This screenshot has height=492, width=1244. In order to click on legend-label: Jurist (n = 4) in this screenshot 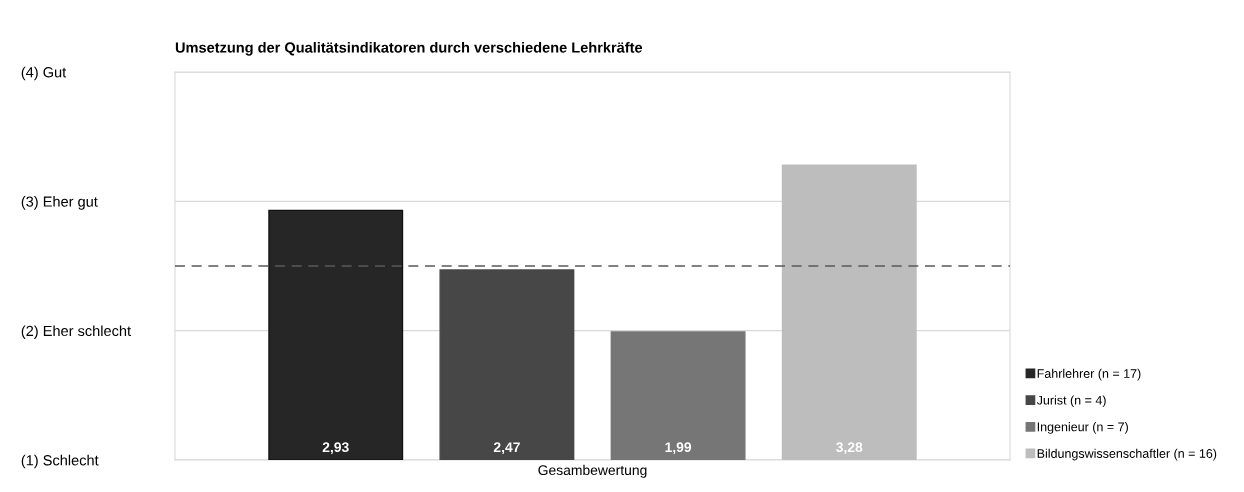, I will do `click(1071, 401)`.